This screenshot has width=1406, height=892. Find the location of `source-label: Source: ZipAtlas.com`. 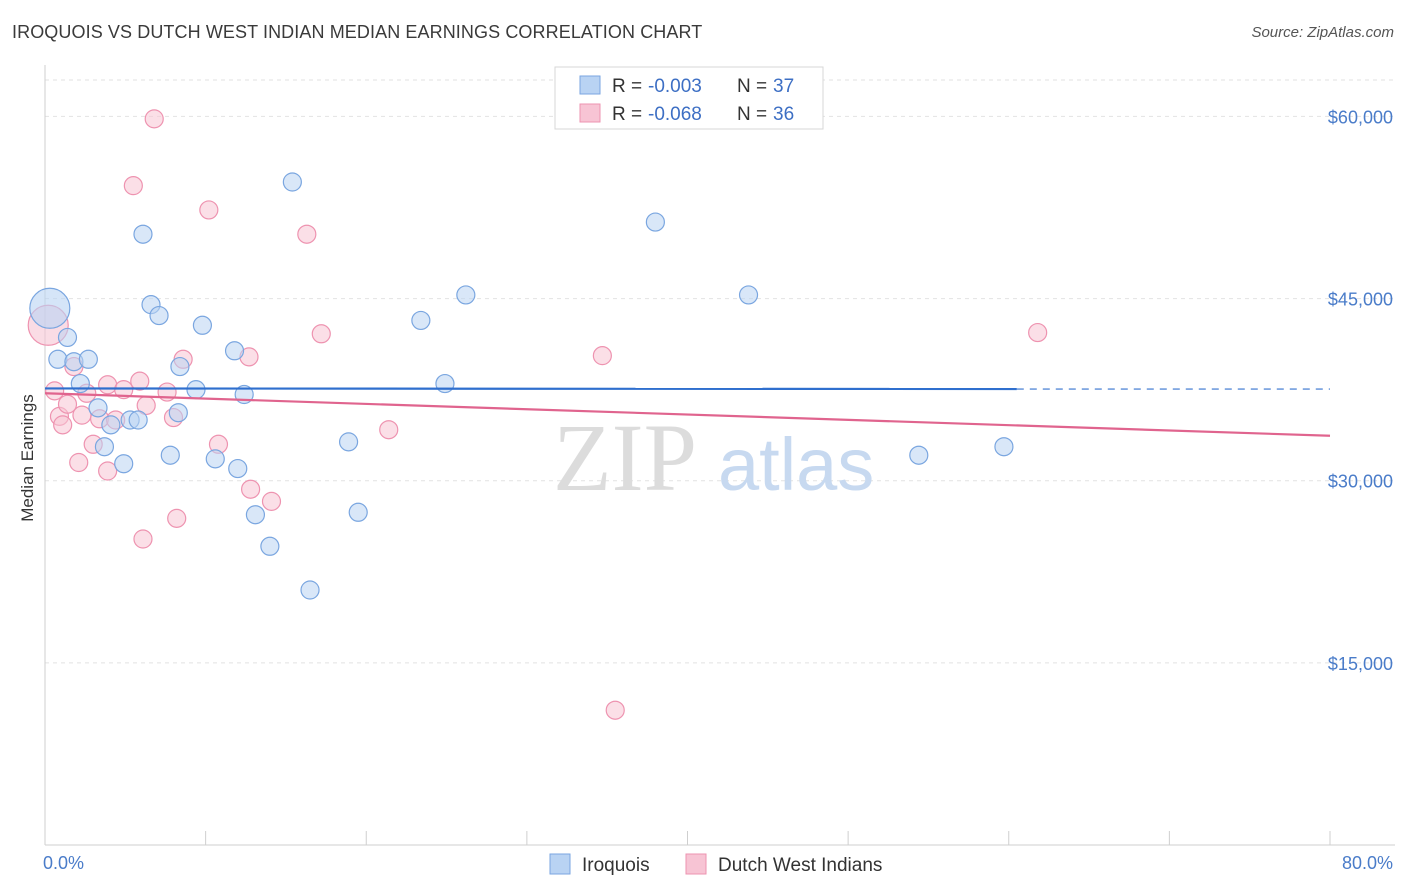

source-label: Source: ZipAtlas.com is located at coordinates (1322, 32).